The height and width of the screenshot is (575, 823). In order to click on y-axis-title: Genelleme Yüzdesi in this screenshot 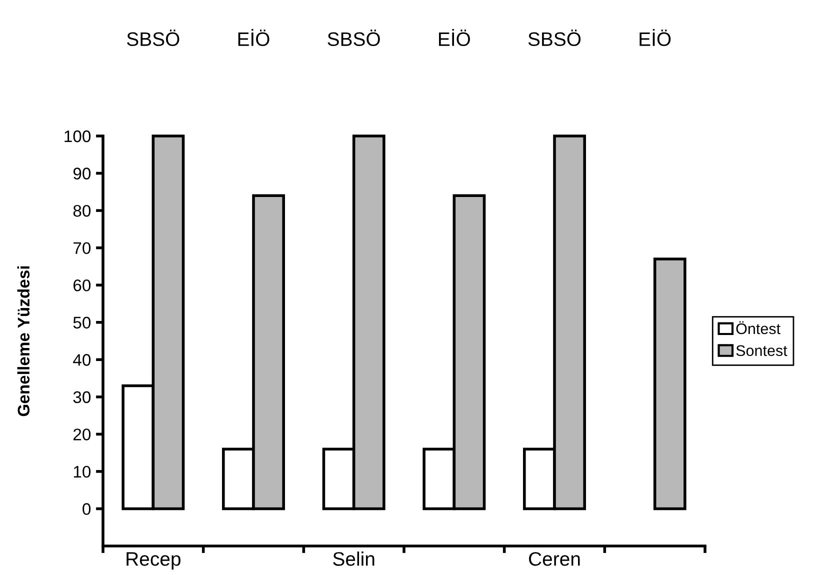, I will do `click(23, 341)`.